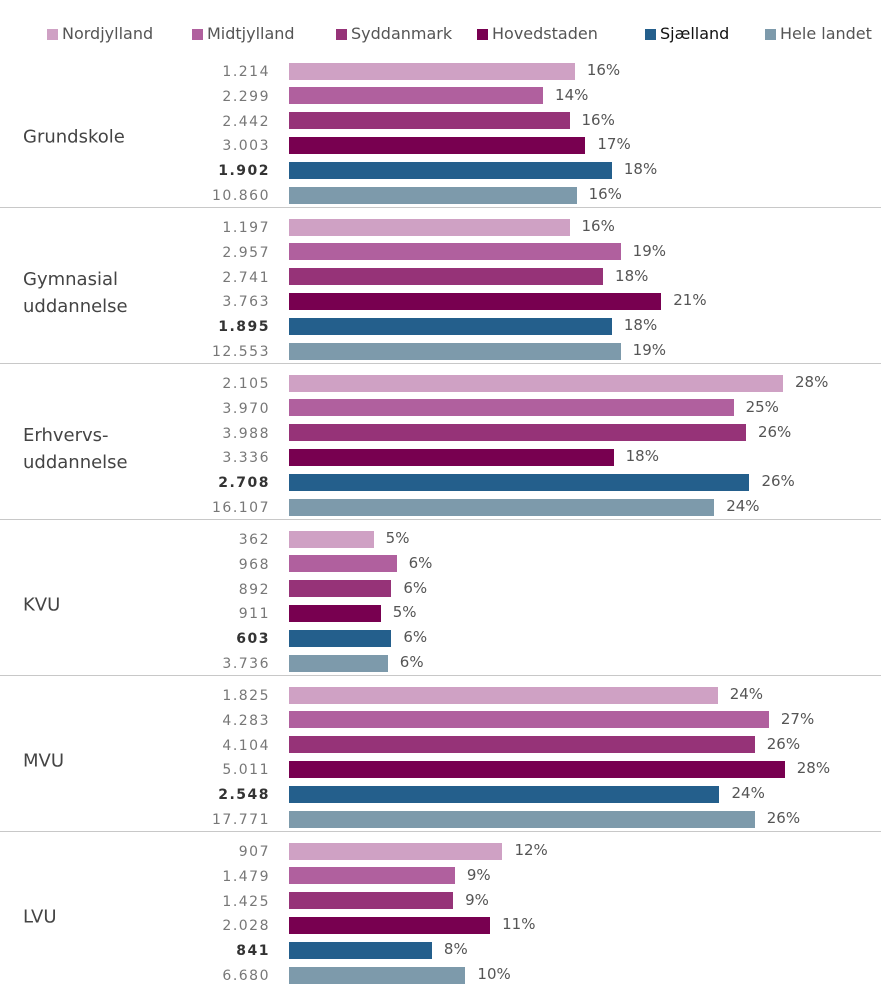 This screenshot has width=881, height=988. Describe the element at coordinates (690, 300) in the screenshot. I see `value-label: 21%` at that location.